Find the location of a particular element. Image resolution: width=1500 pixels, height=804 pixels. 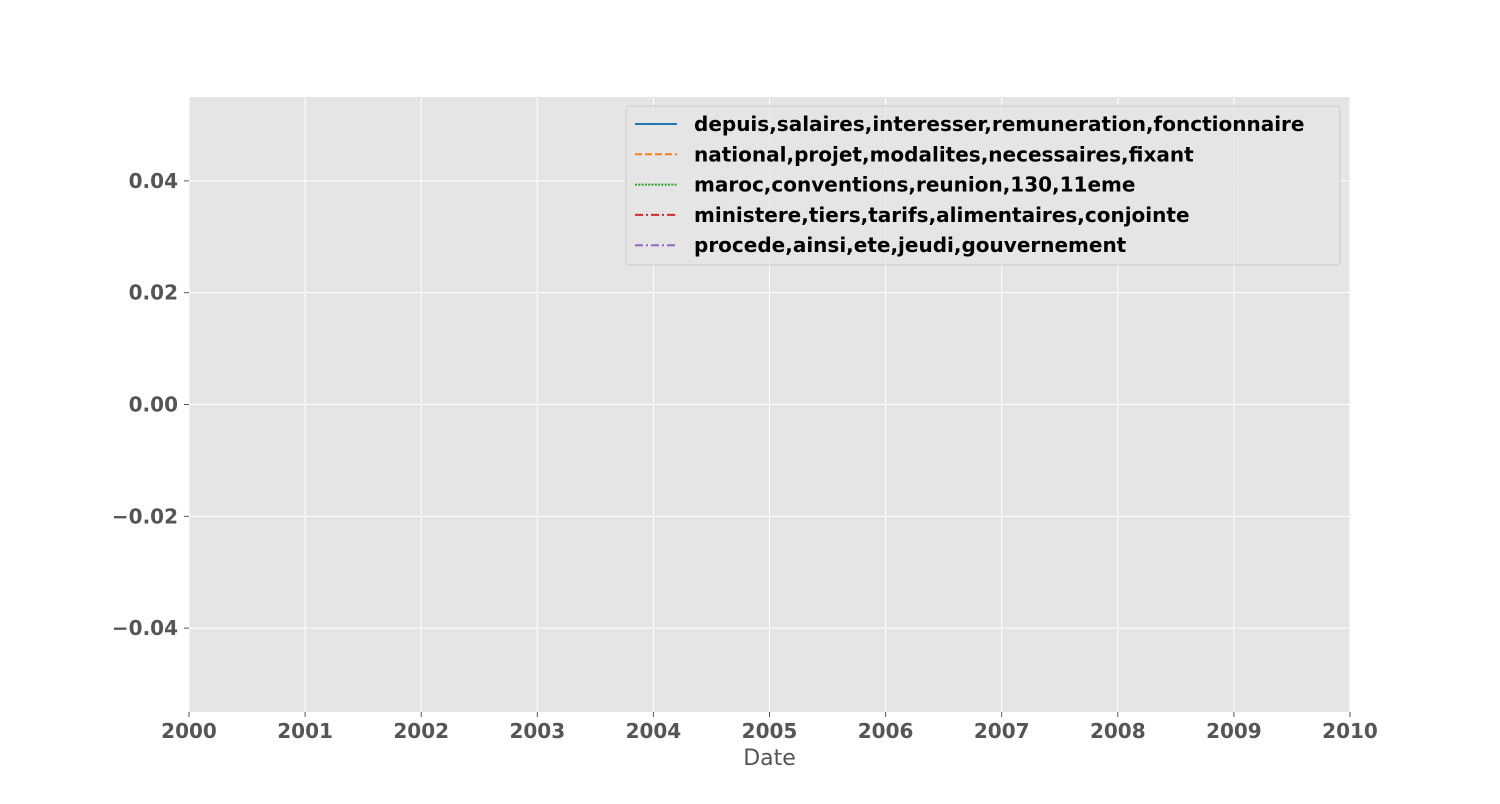

x-tick-label: 2004 is located at coordinates (654, 731).